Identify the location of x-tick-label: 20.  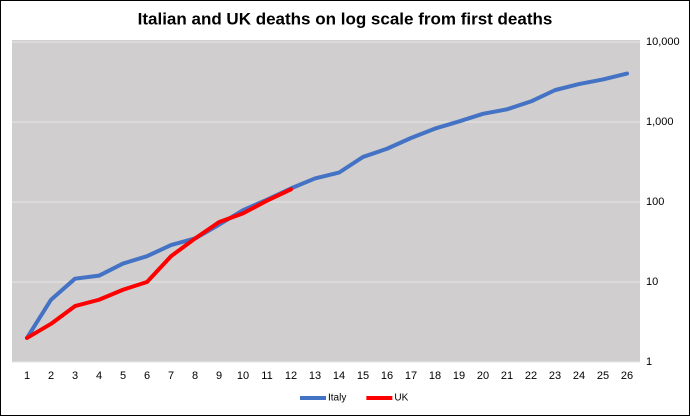
(483, 376).